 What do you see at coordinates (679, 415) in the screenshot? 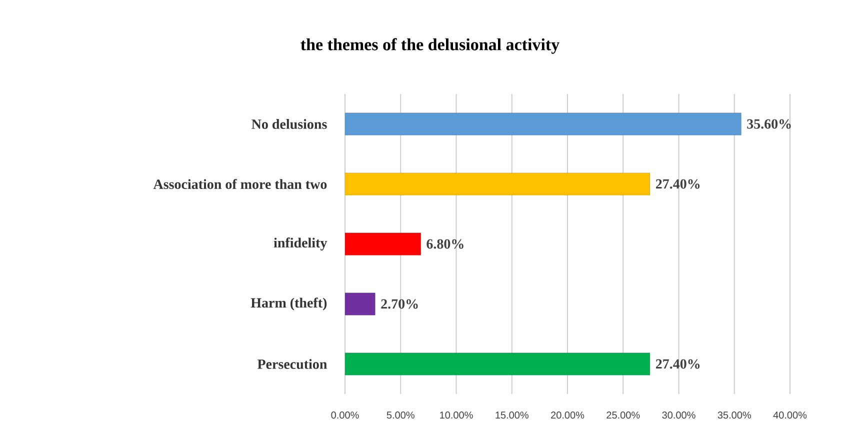
I see `x-tick-label: 30.00%` at bounding box center [679, 415].